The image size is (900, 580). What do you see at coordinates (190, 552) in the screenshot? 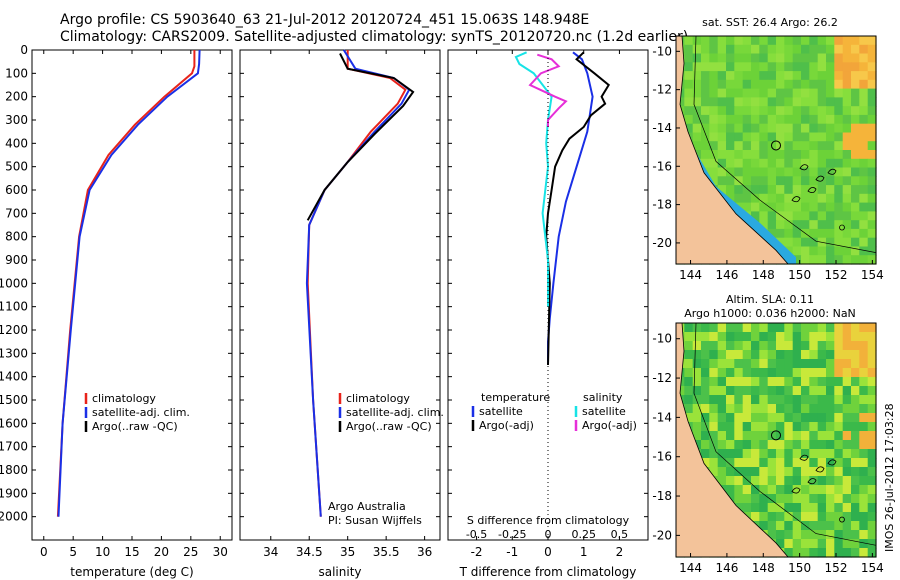
I see `x-tick-label: 25` at bounding box center [190, 552].